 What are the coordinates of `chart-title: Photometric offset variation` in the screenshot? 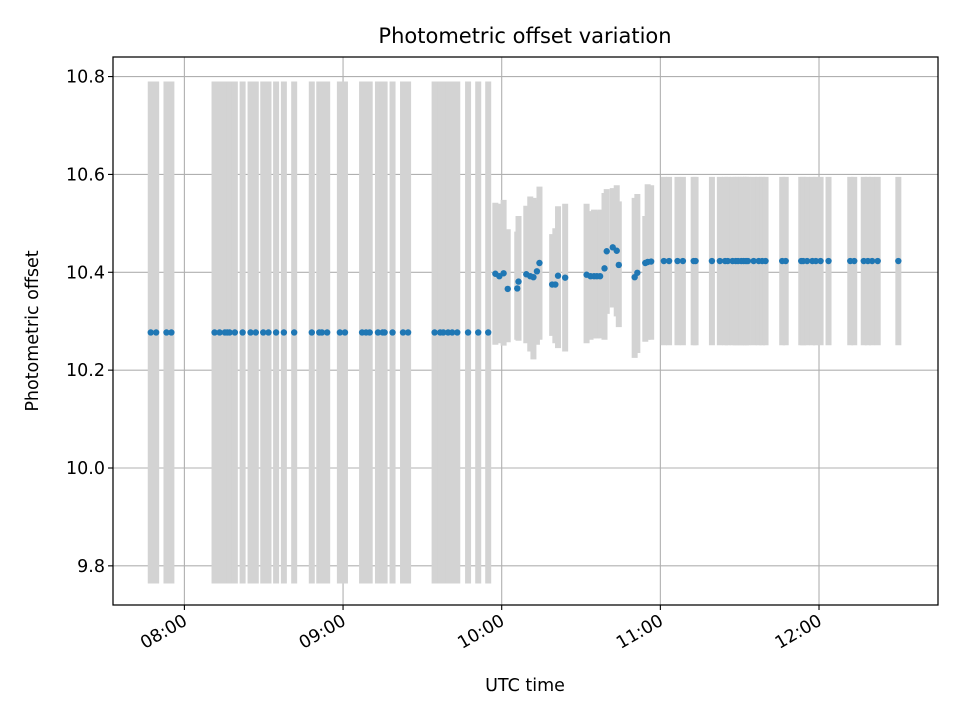 It's located at (524, 36).